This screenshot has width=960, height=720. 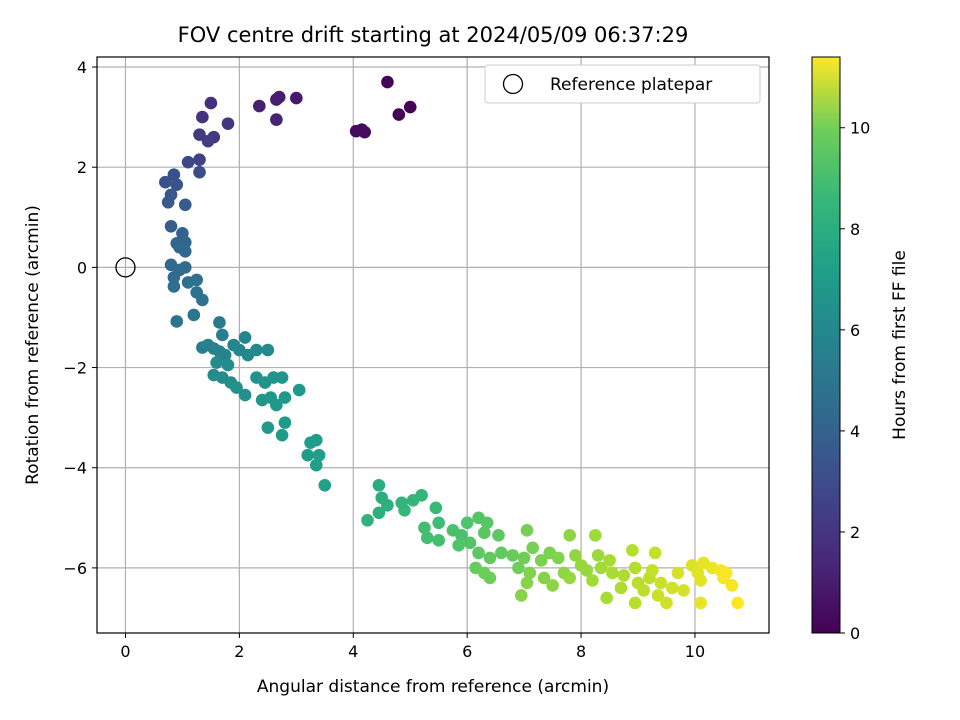 What do you see at coordinates (239, 651) in the screenshot?
I see `x-tick-label: 2` at bounding box center [239, 651].